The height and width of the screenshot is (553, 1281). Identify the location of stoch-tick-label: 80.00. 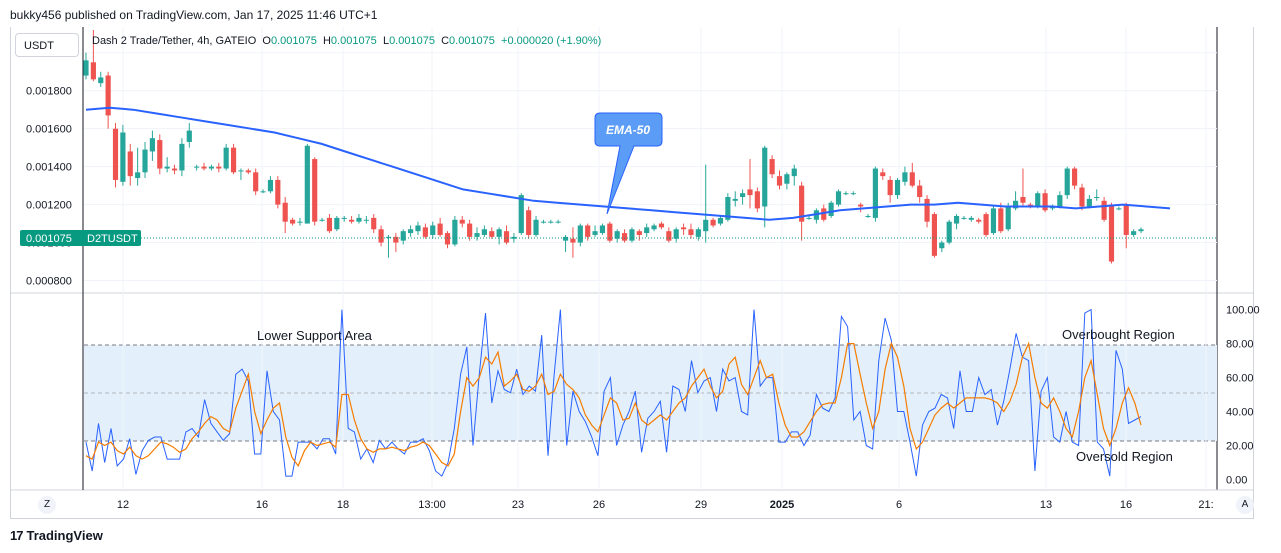
(1240, 345).